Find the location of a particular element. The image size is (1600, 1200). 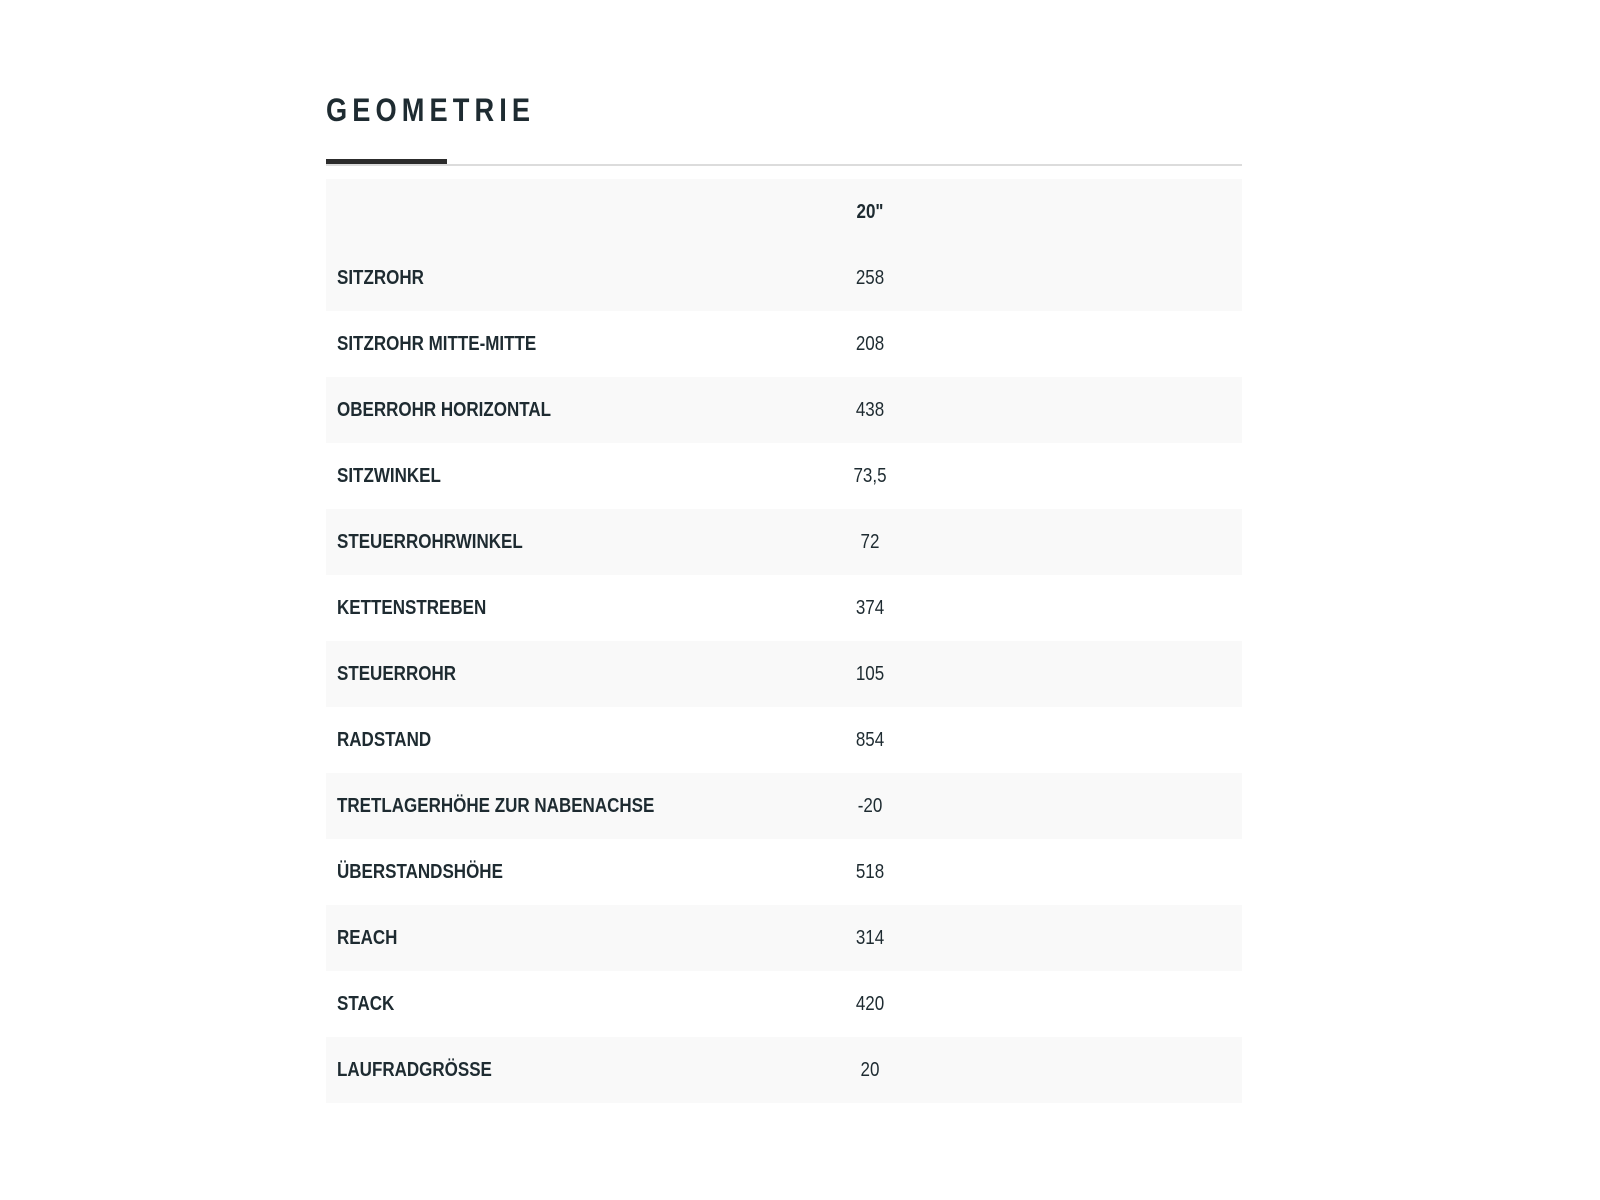

row-value: 854 is located at coordinates (870, 739).